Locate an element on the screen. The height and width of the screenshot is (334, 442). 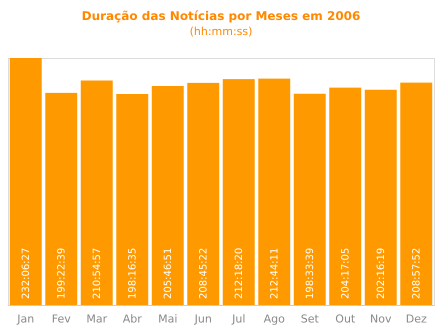
x-tick-label: Ago is located at coordinates (275, 319).